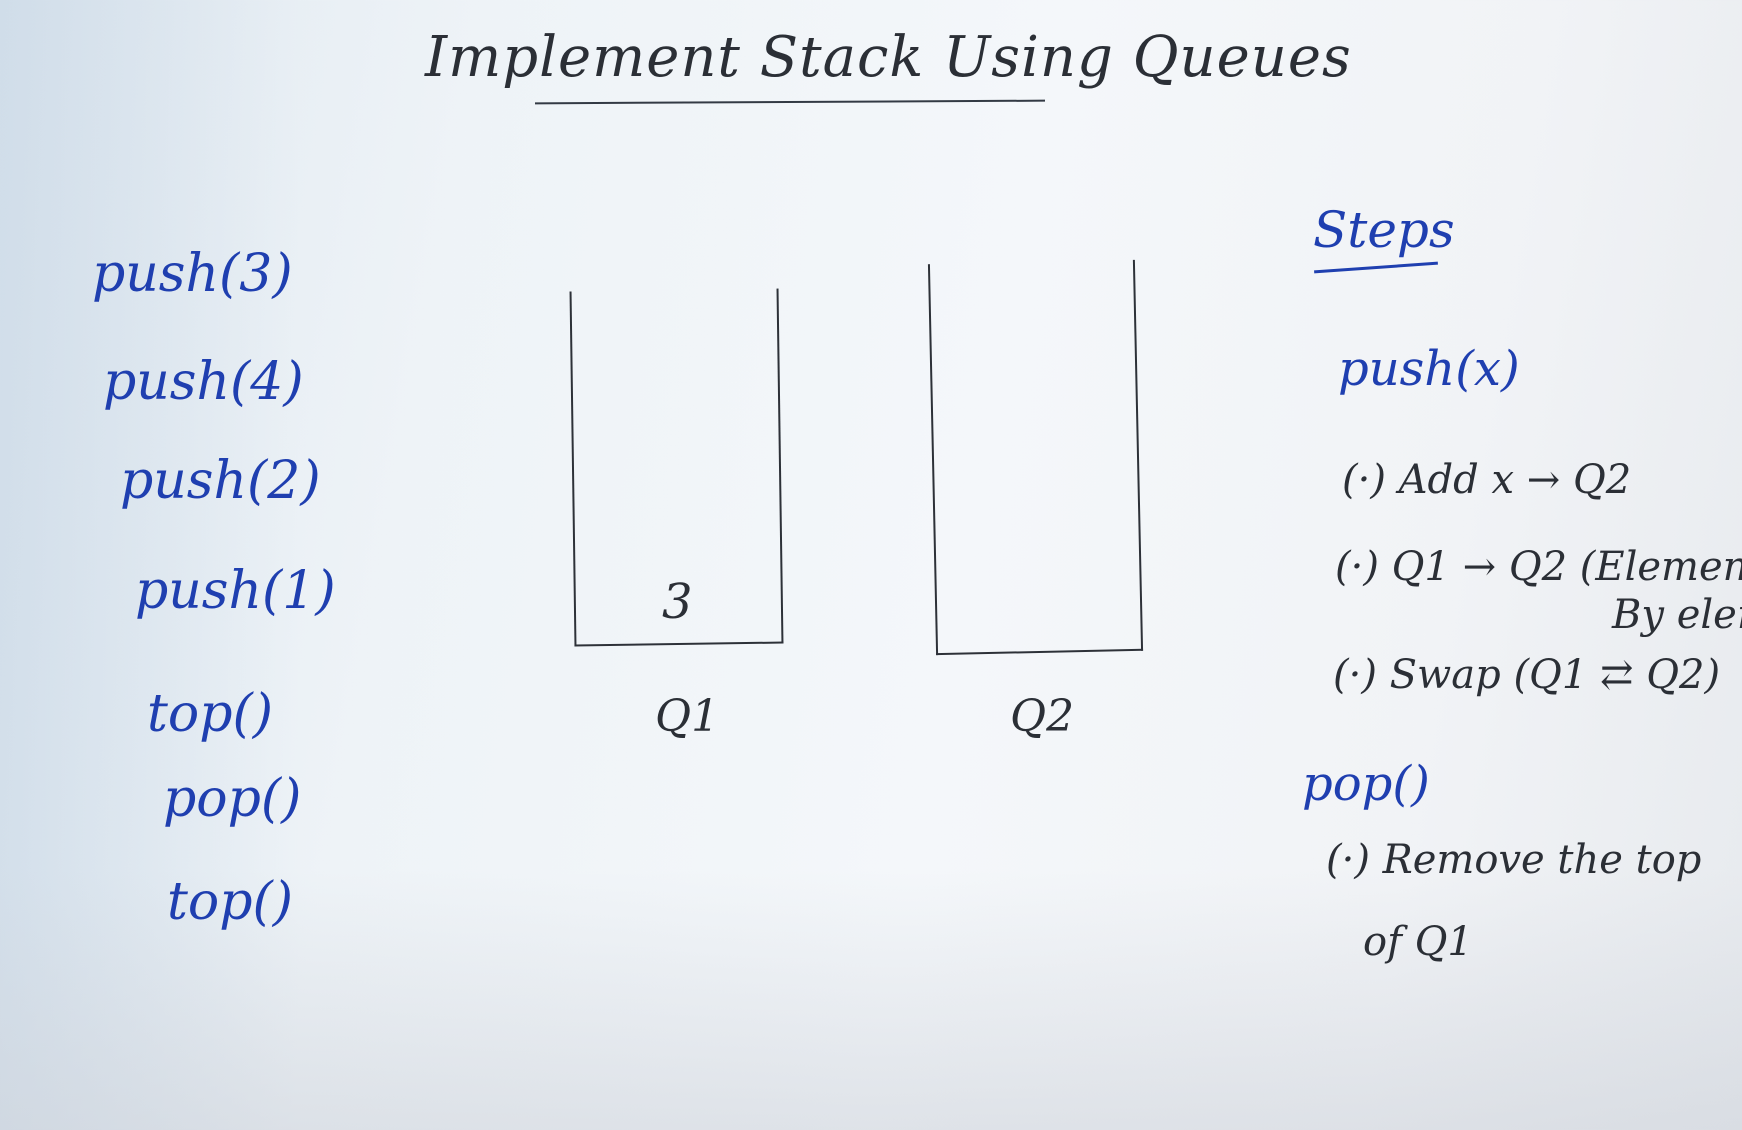  Describe the element at coordinates (235, 591) in the screenshot. I see `operation-item: push(1)` at that location.